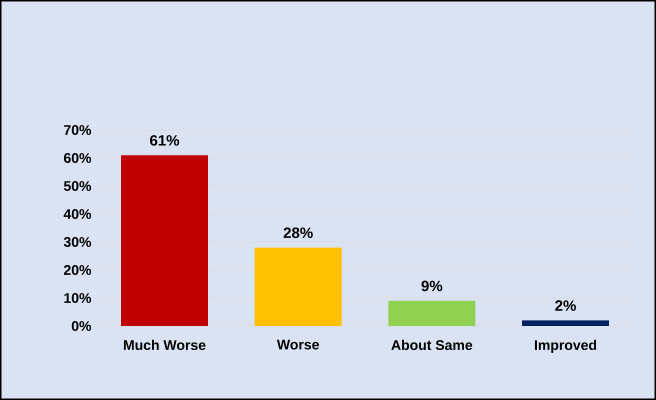 This screenshot has width=656, height=400. Describe the element at coordinates (82, 326) in the screenshot. I see `y-tick-label: 0%` at that location.